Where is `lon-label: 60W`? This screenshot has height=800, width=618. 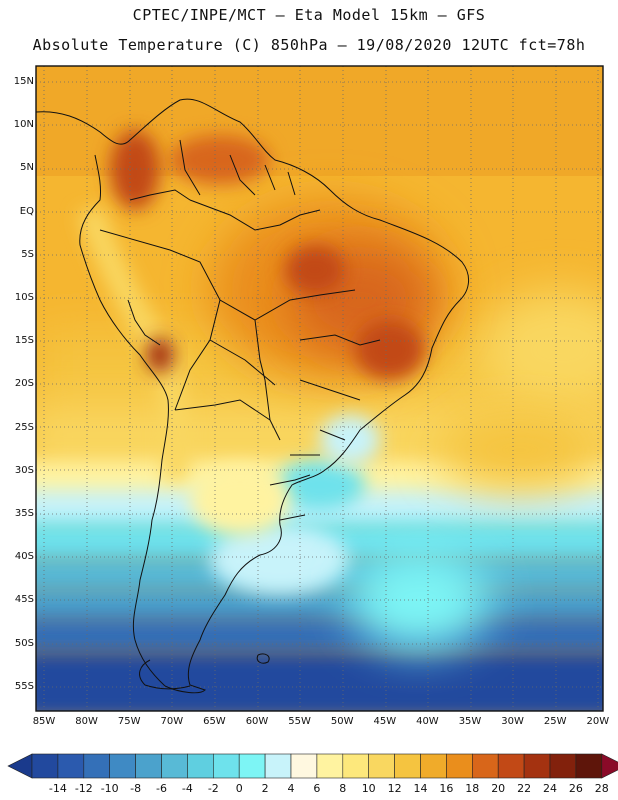
lon-label: 60W is located at coordinates (257, 721).